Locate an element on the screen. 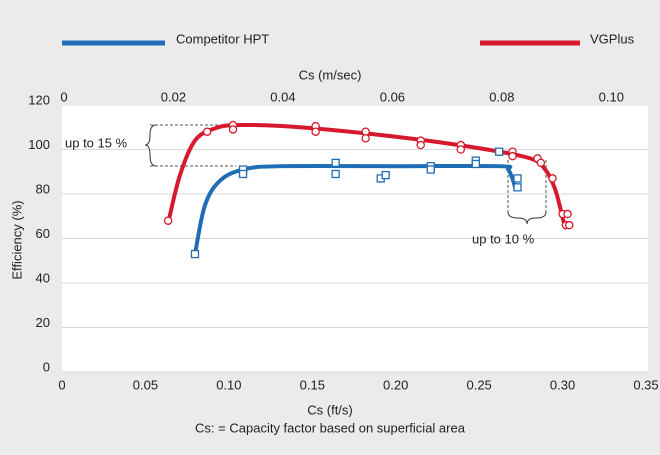  y-tick-label: 80 is located at coordinates (43, 188).